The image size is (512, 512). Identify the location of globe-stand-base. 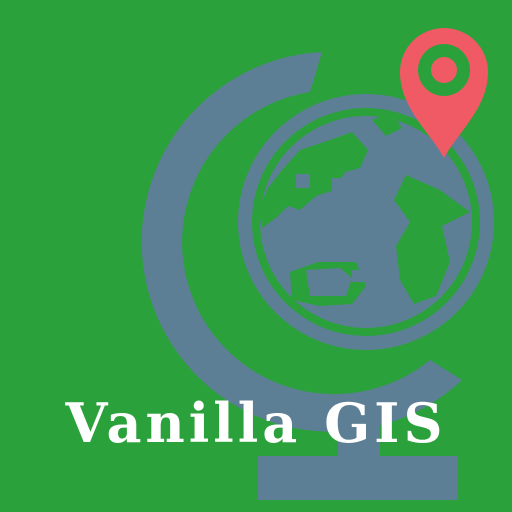
(358, 478).